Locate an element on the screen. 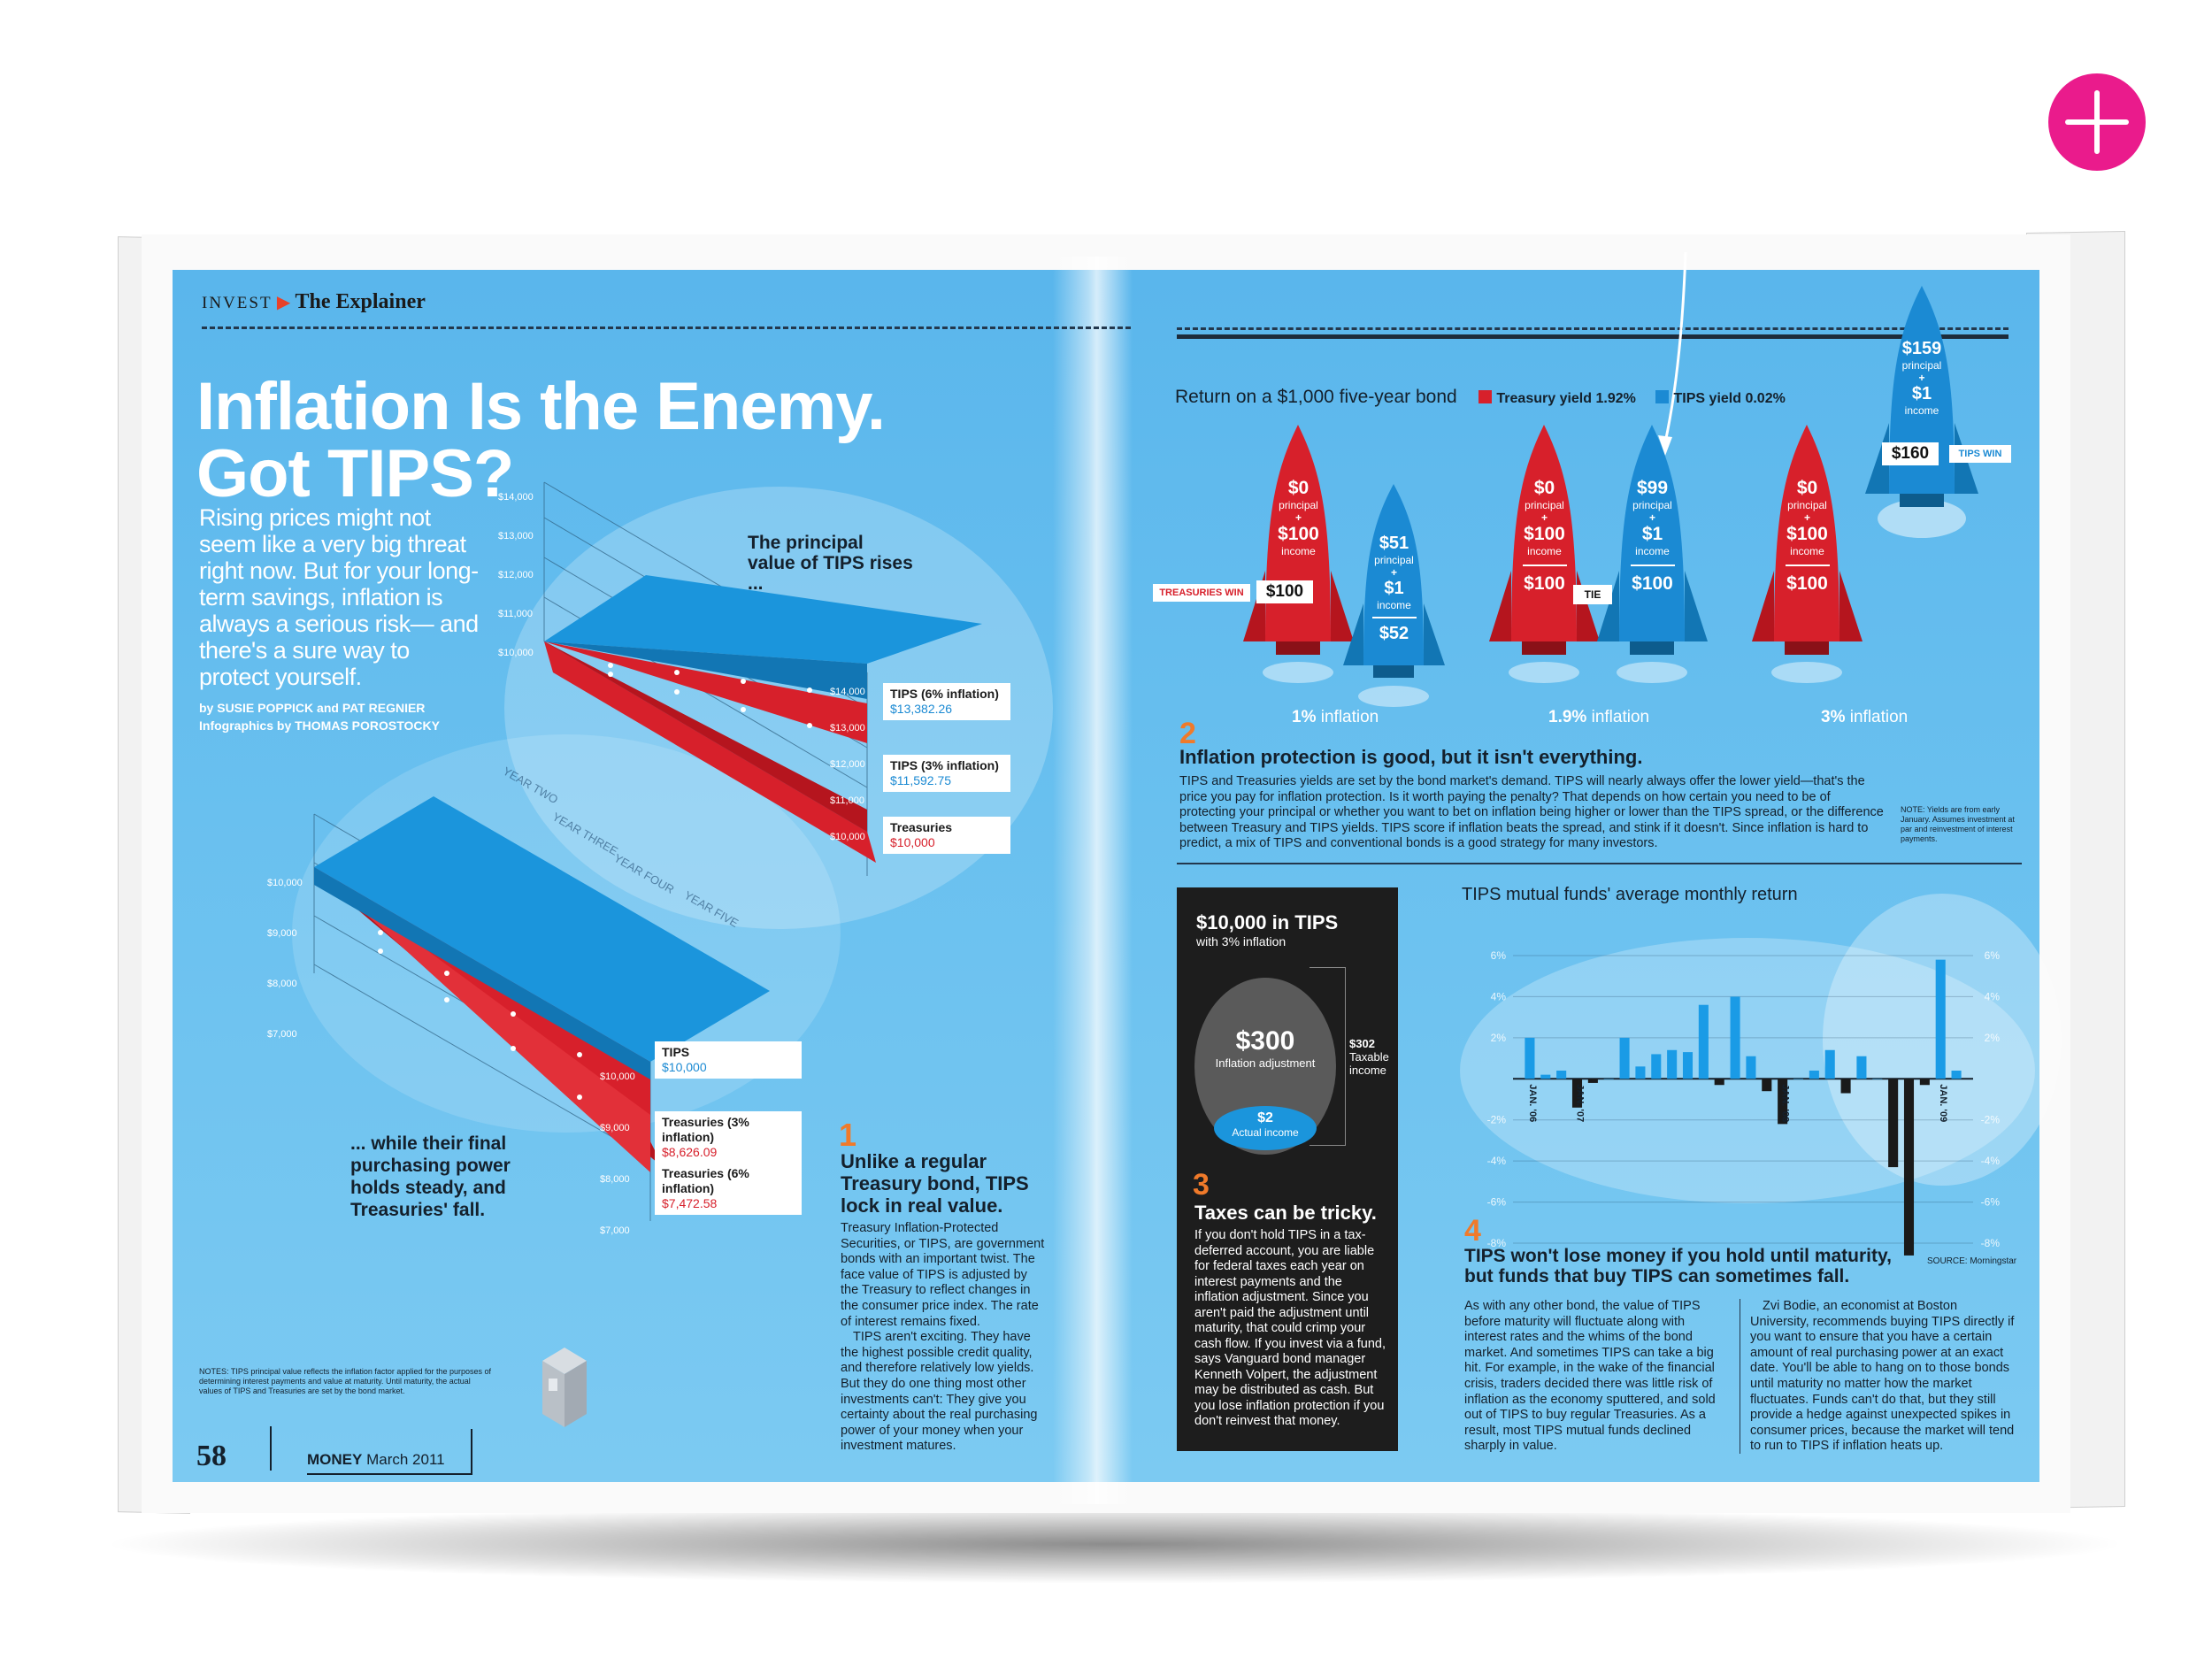 The image size is (2212, 1659). inflation-rate: 1% is located at coordinates (1304, 717).